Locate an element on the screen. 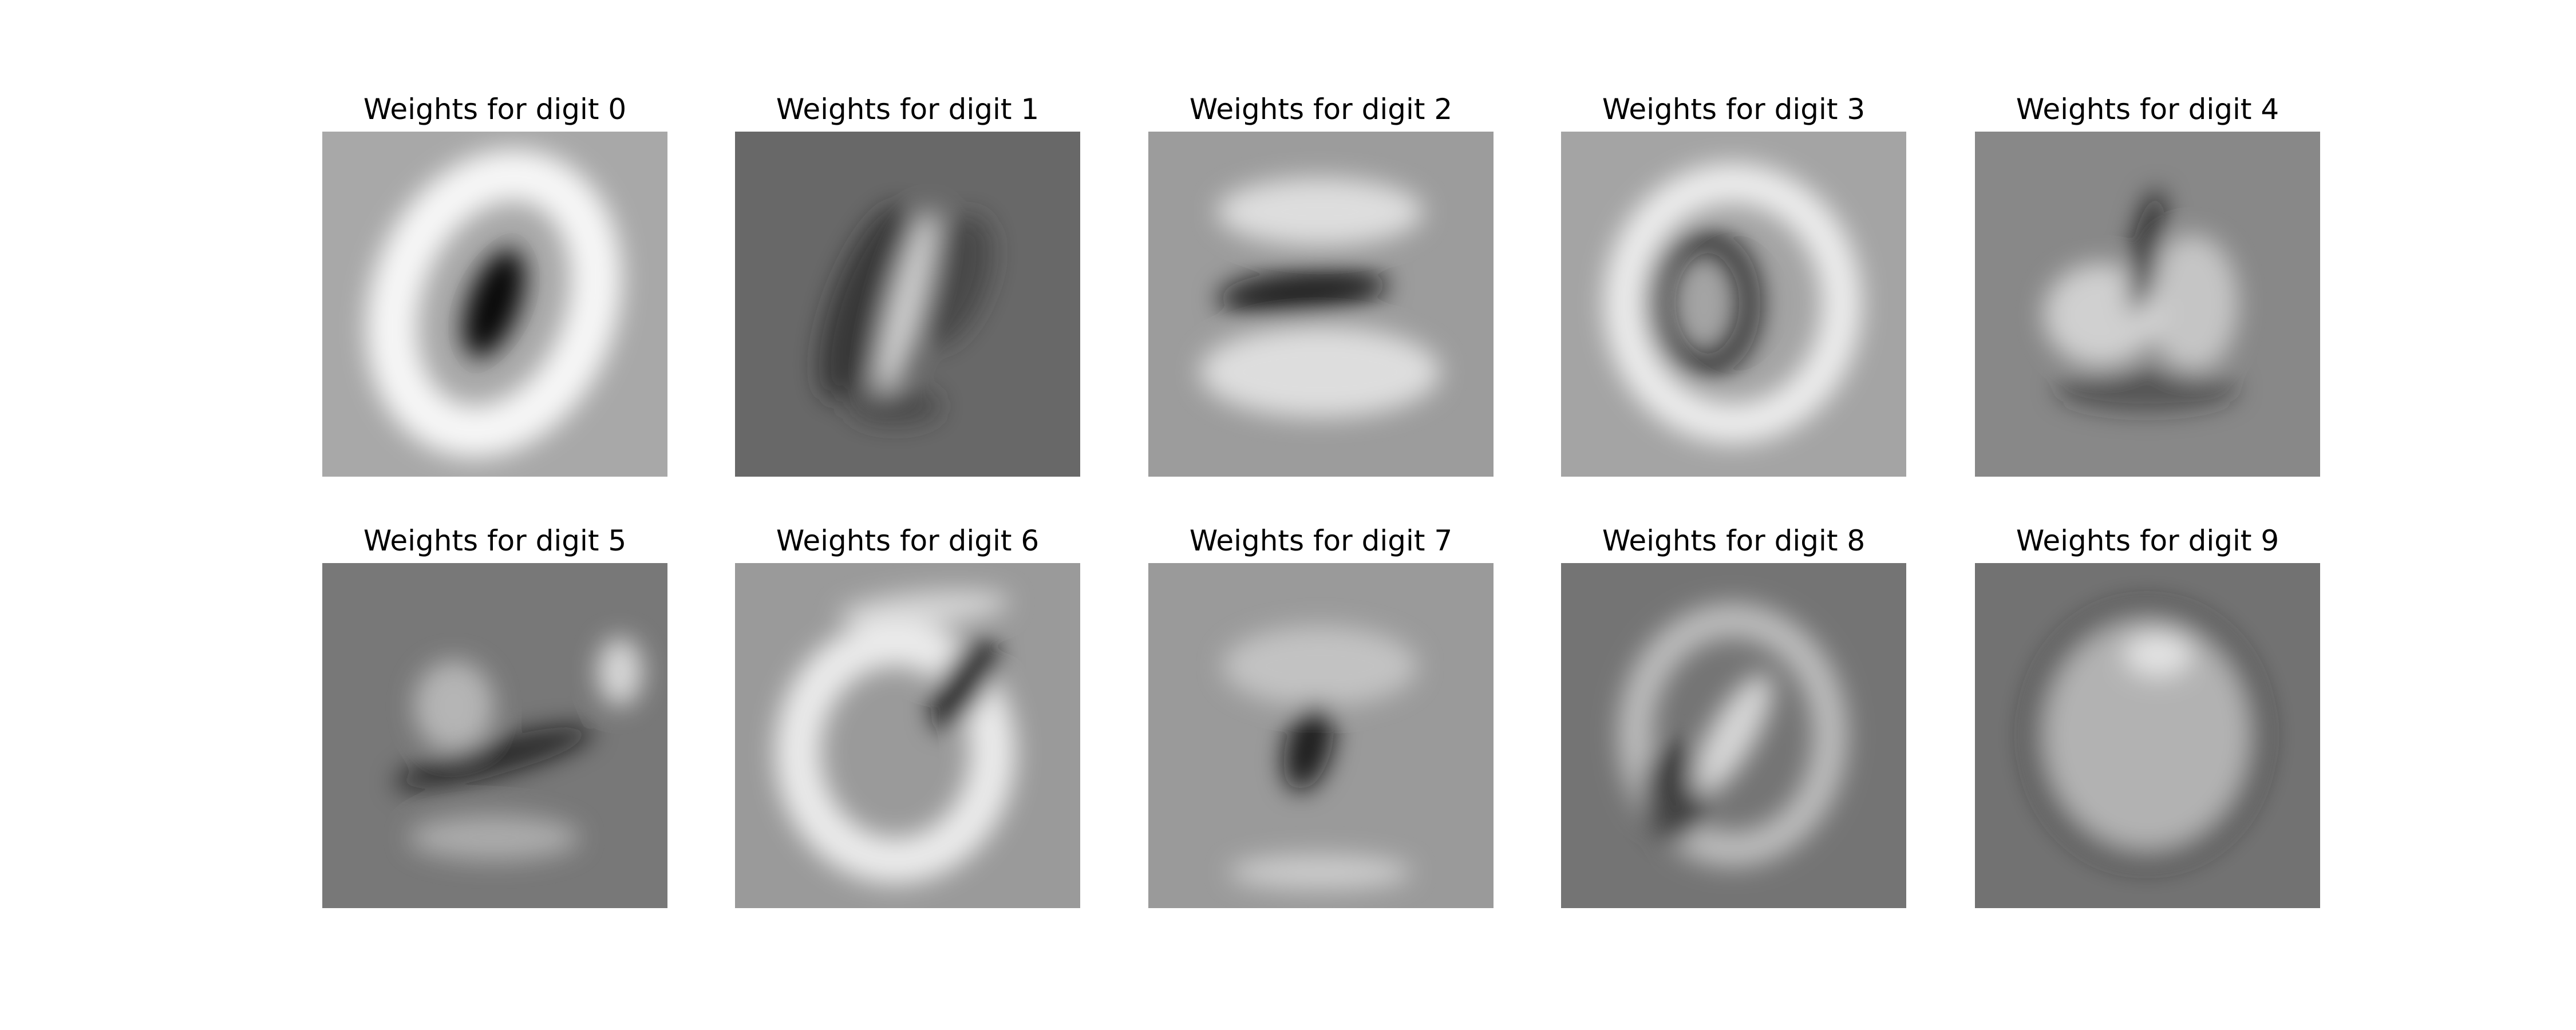 The width and height of the screenshot is (2576, 1030). panel-title: Weights for digit 1 is located at coordinates (907, 109).